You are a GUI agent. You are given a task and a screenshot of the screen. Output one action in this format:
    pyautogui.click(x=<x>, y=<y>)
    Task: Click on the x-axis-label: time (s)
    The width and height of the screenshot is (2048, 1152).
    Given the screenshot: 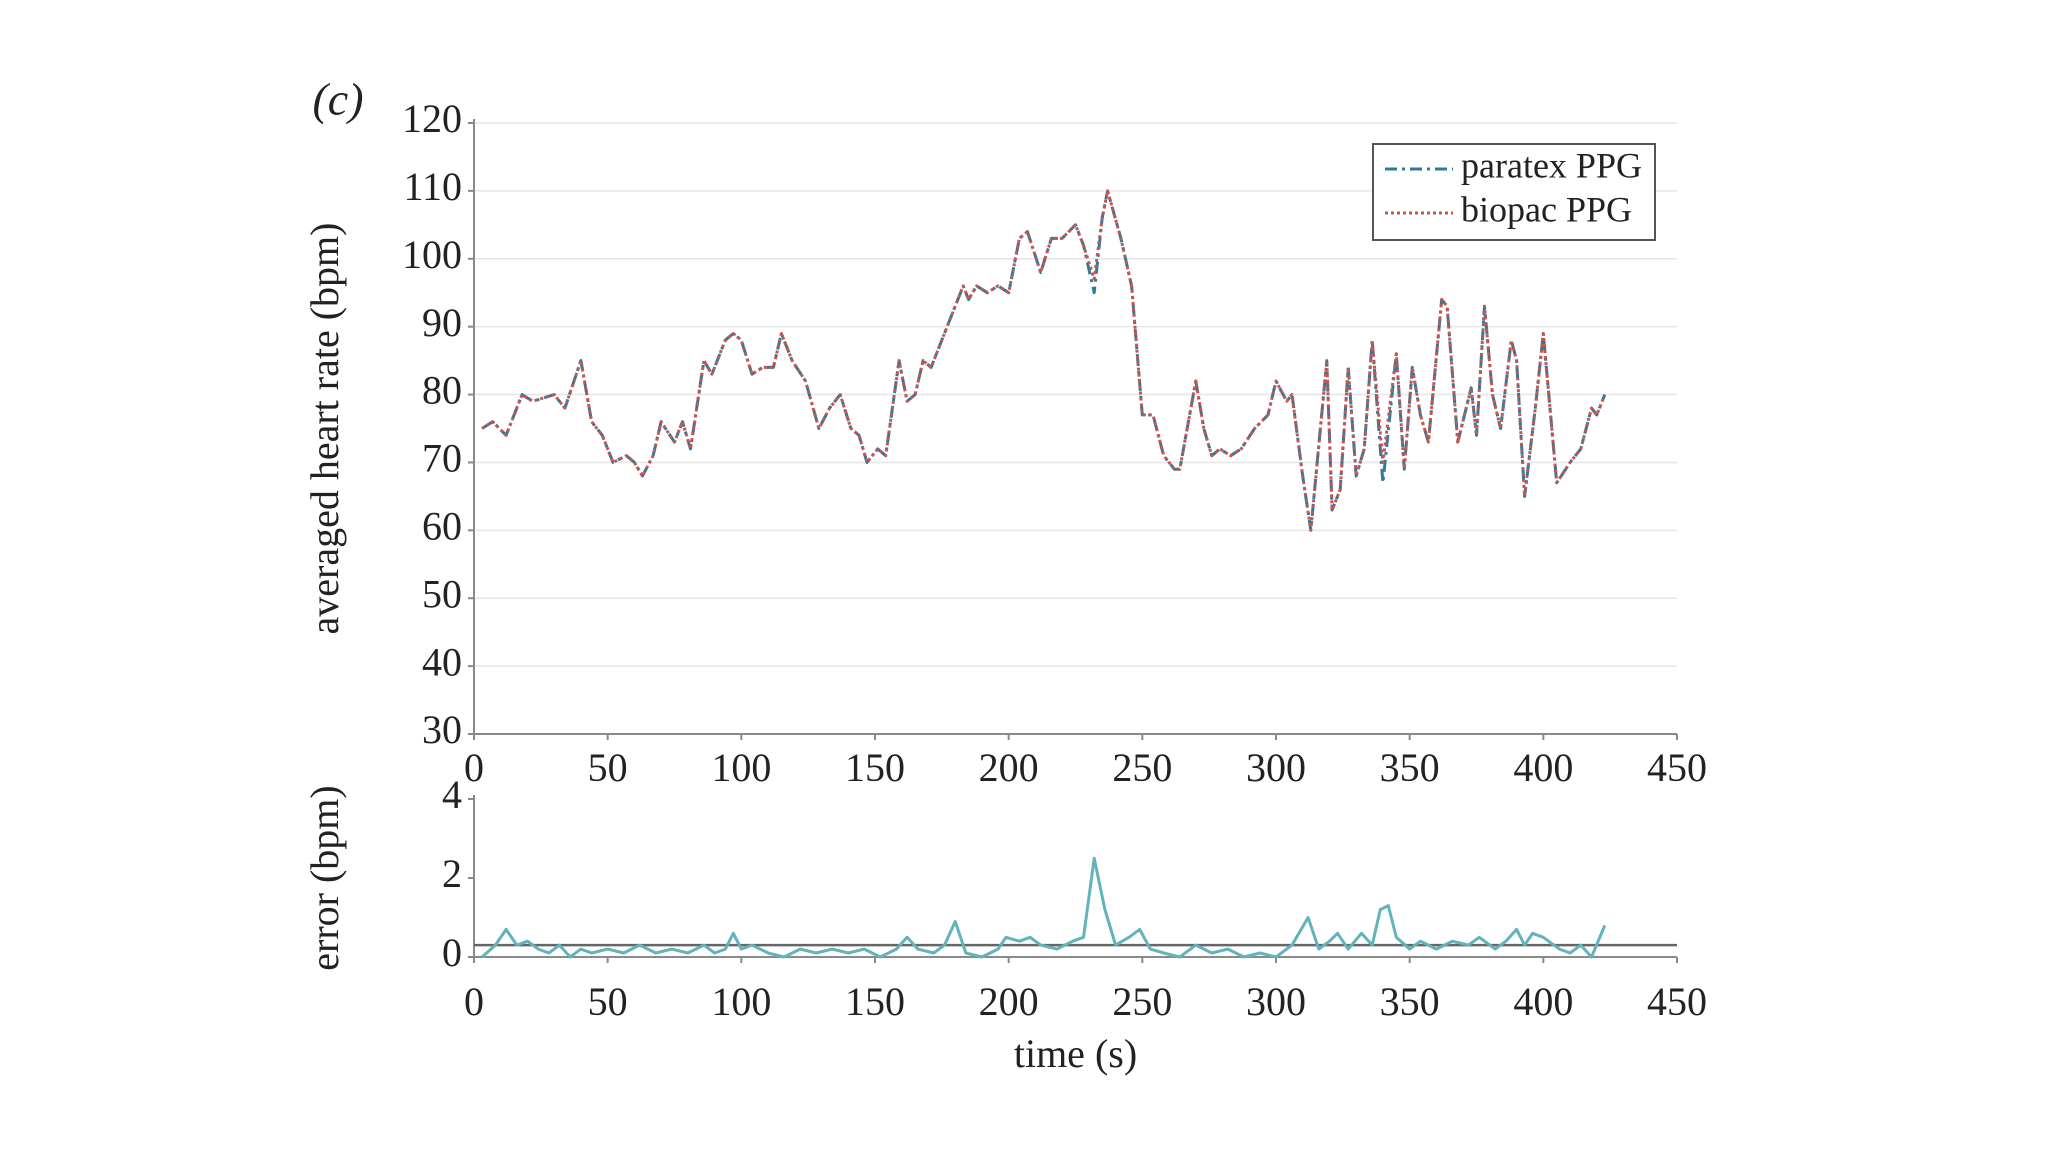 What is the action you would take?
    pyautogui.click(x=1075, y=1053)
    